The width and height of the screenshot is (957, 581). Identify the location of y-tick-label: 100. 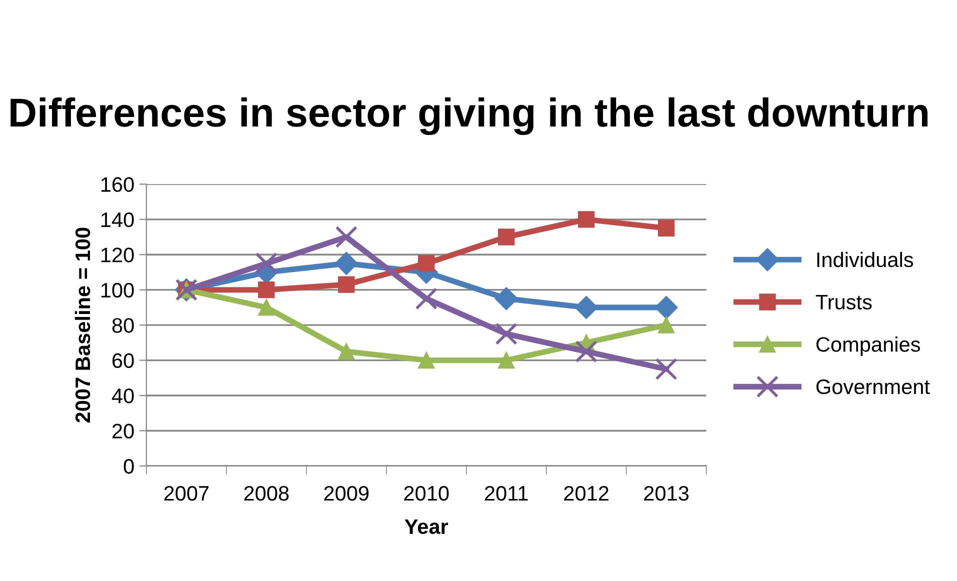
(117, 290).